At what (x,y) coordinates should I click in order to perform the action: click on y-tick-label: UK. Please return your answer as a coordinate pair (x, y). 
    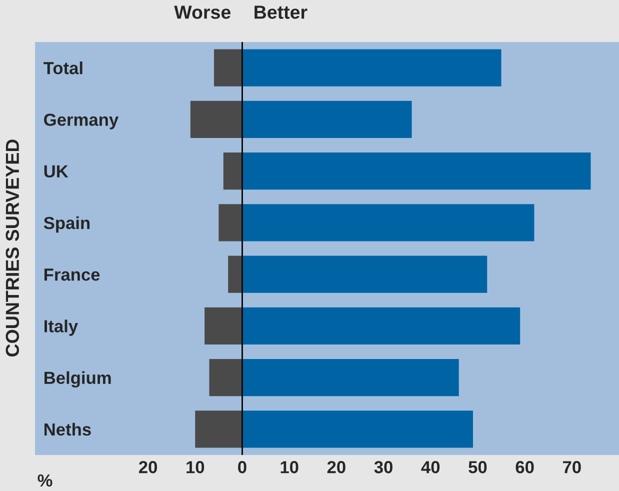
    Looking at the image, I should click on (56, 171).